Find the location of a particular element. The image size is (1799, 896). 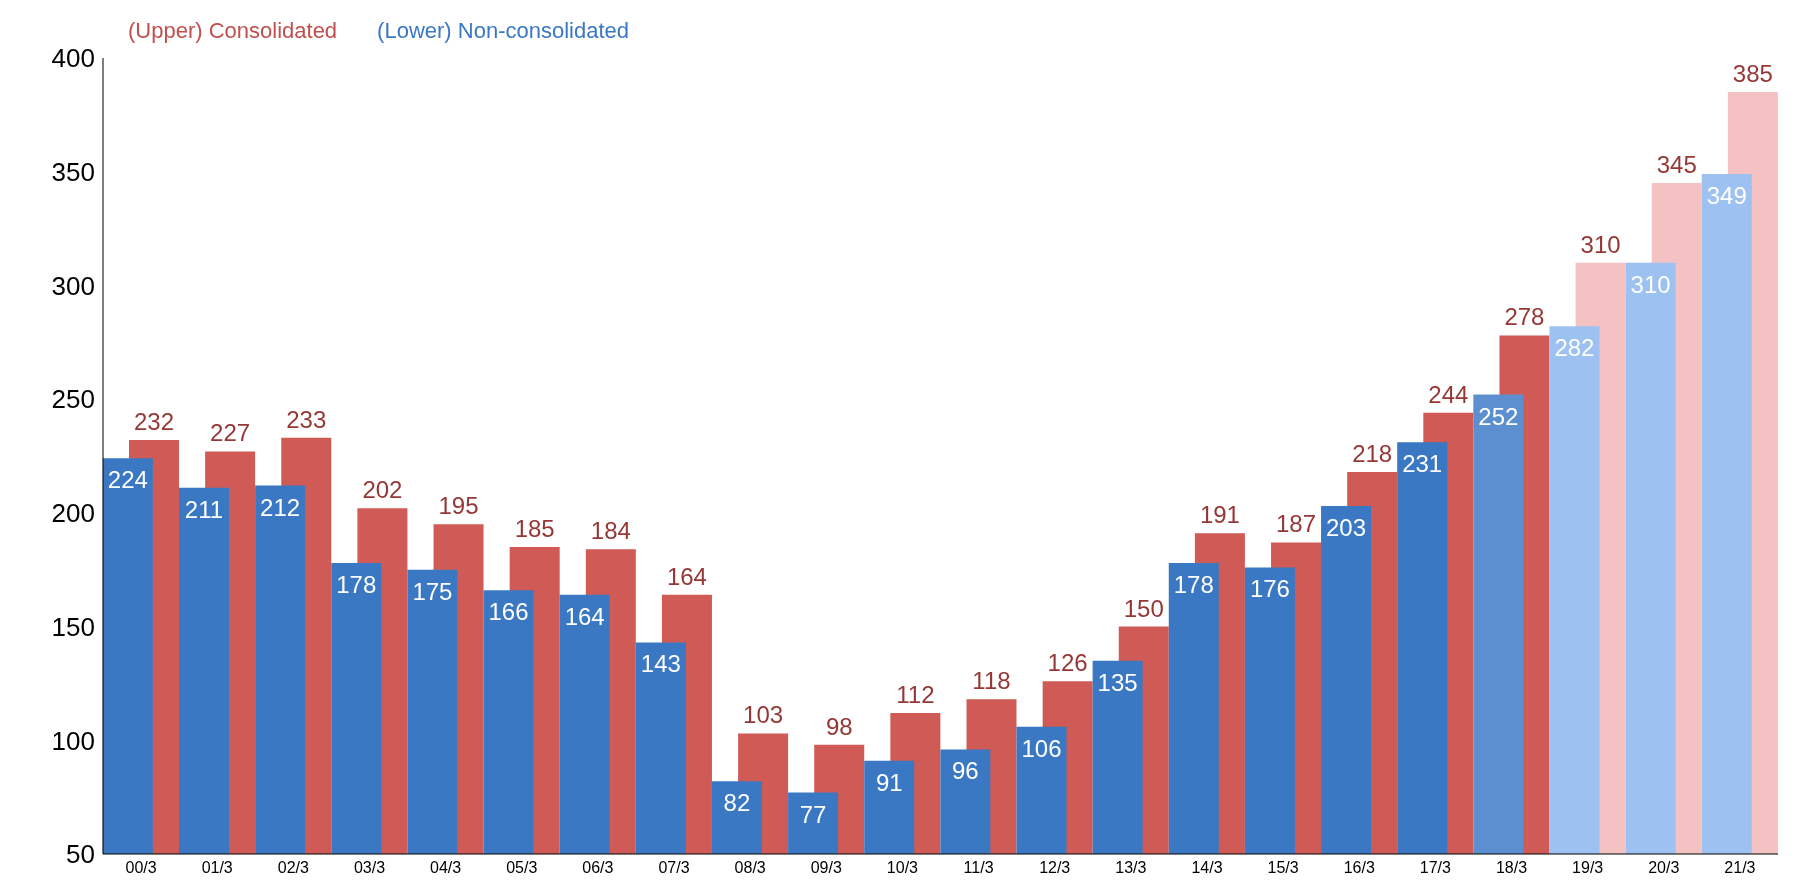

x-tick-label: 21/3 is located at coordinates (1740, 868).